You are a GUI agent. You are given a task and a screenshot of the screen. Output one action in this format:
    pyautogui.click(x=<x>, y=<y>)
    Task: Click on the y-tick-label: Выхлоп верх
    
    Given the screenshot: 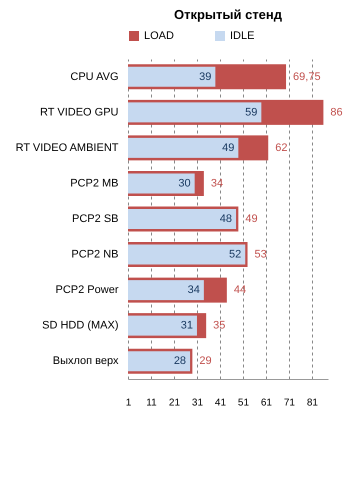 What is the action you would take?
    pyautogui.click(x=85, y=361)
    